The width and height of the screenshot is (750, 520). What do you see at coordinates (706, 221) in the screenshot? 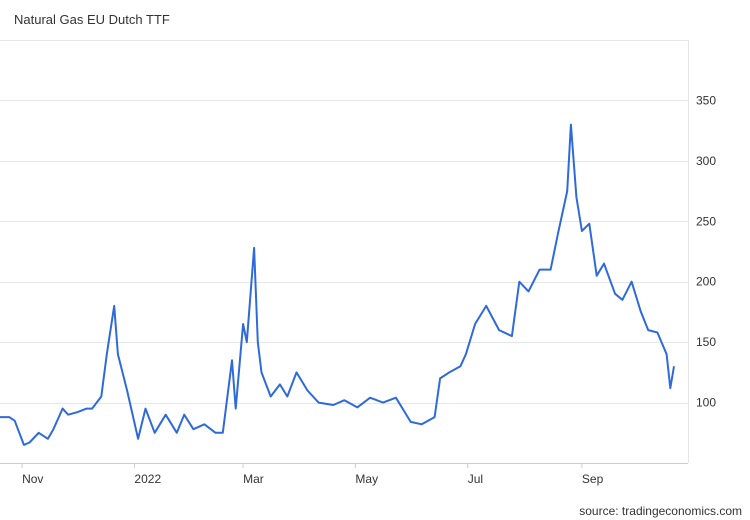
I see `y-tick-label: 250` at bounding box center [706, 221].